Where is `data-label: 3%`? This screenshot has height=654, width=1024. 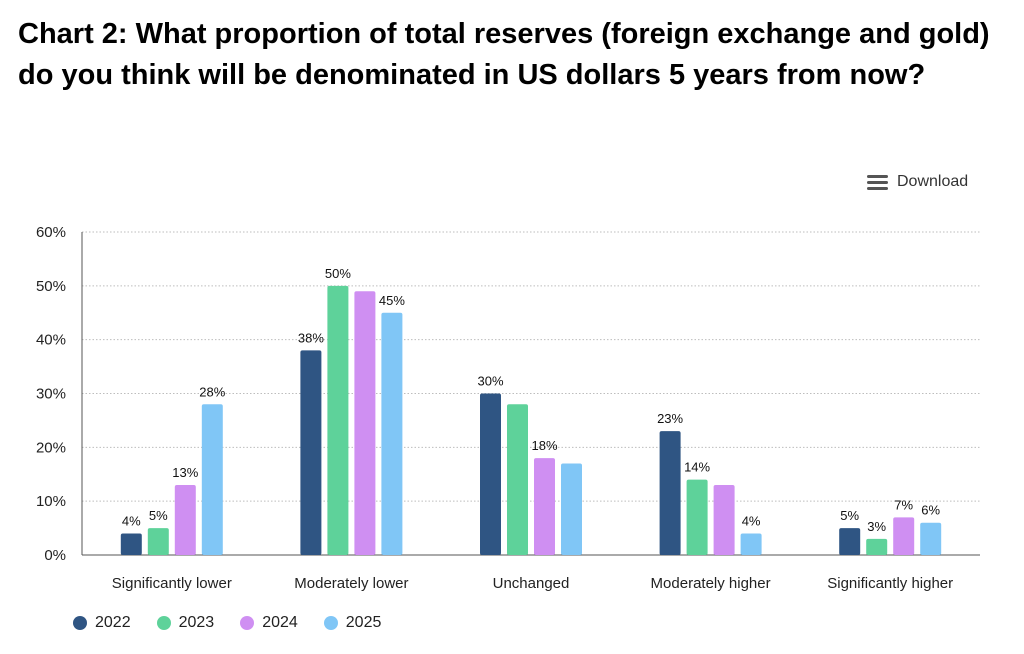
data-label: 3% is located at coordinates (876, 526).